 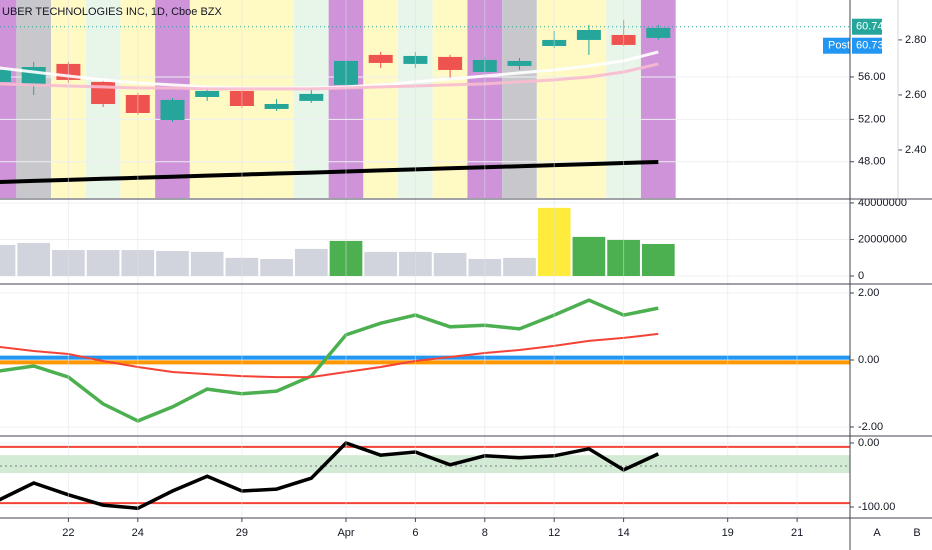 I want to click on x-tick-label: 8, so click(x=485, y=533).